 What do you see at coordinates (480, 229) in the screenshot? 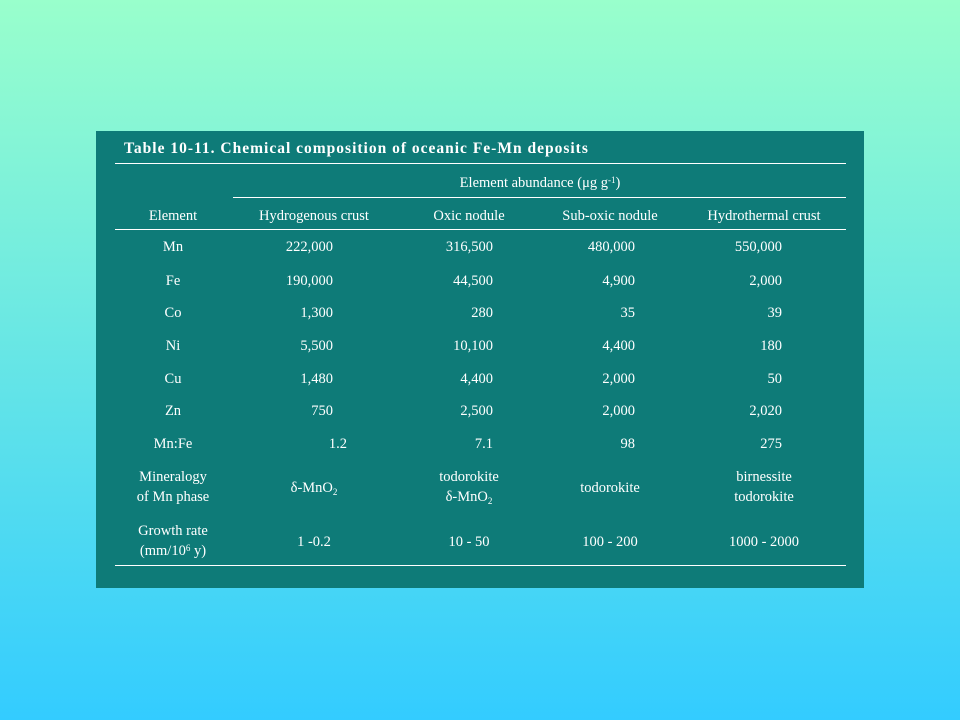
I see `header-rule` at bounding box center [480, 229].